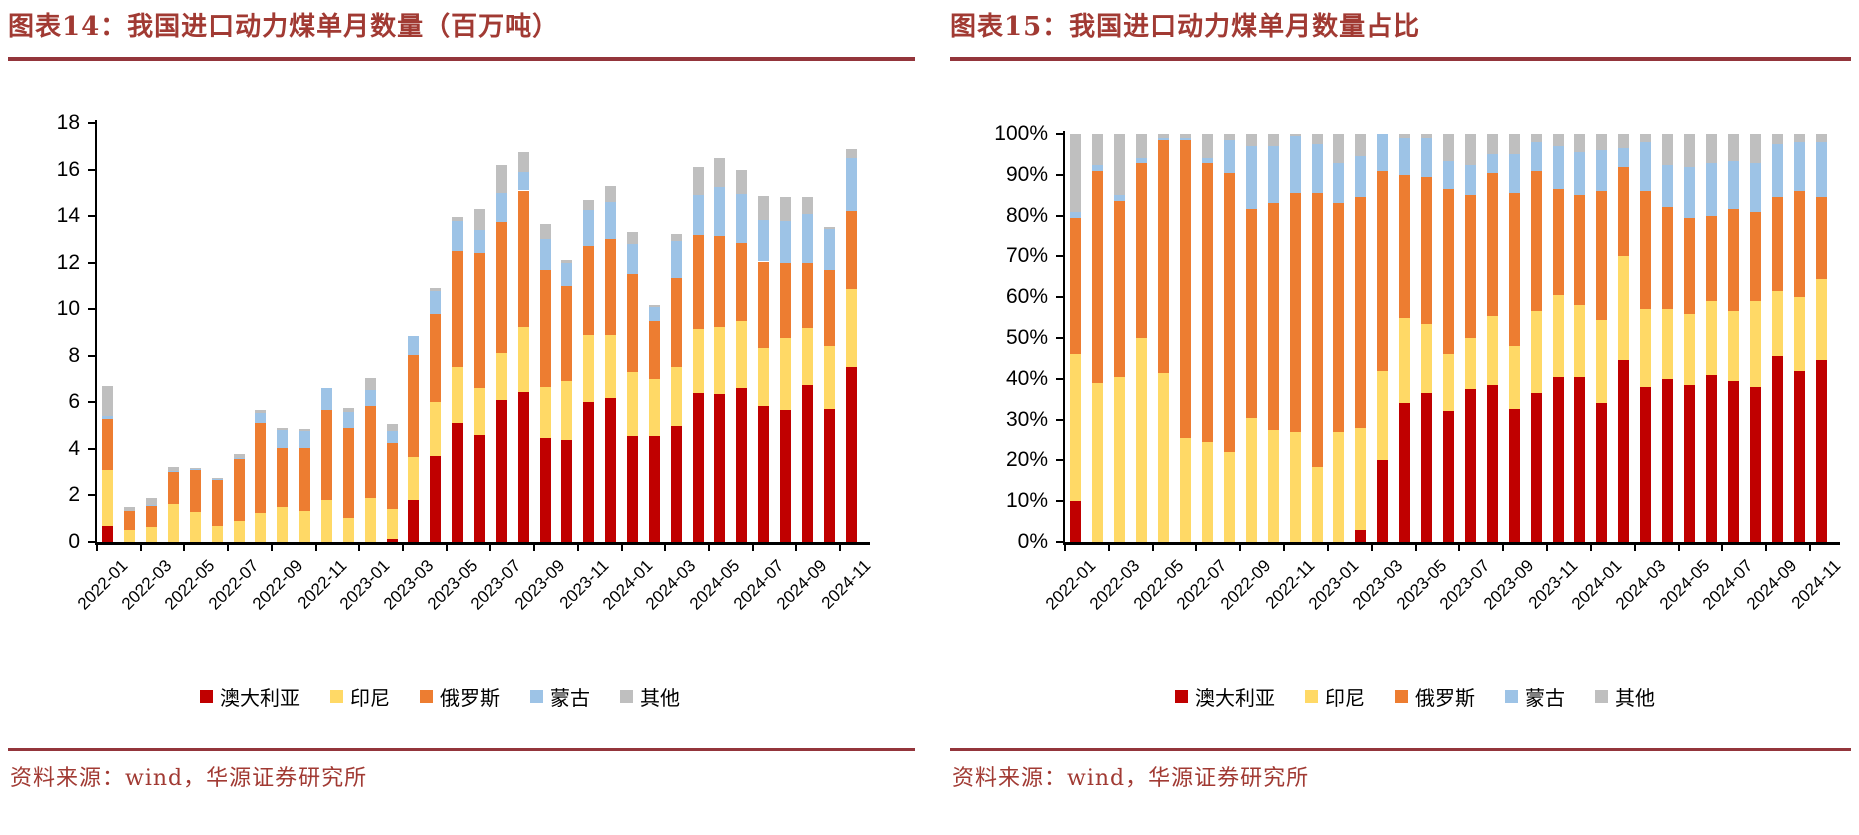  What do you see at coordinates (523, 466) in the screenshot?
I see `bar-2023-08-澳大利亚` at bounding box center [523, 466].